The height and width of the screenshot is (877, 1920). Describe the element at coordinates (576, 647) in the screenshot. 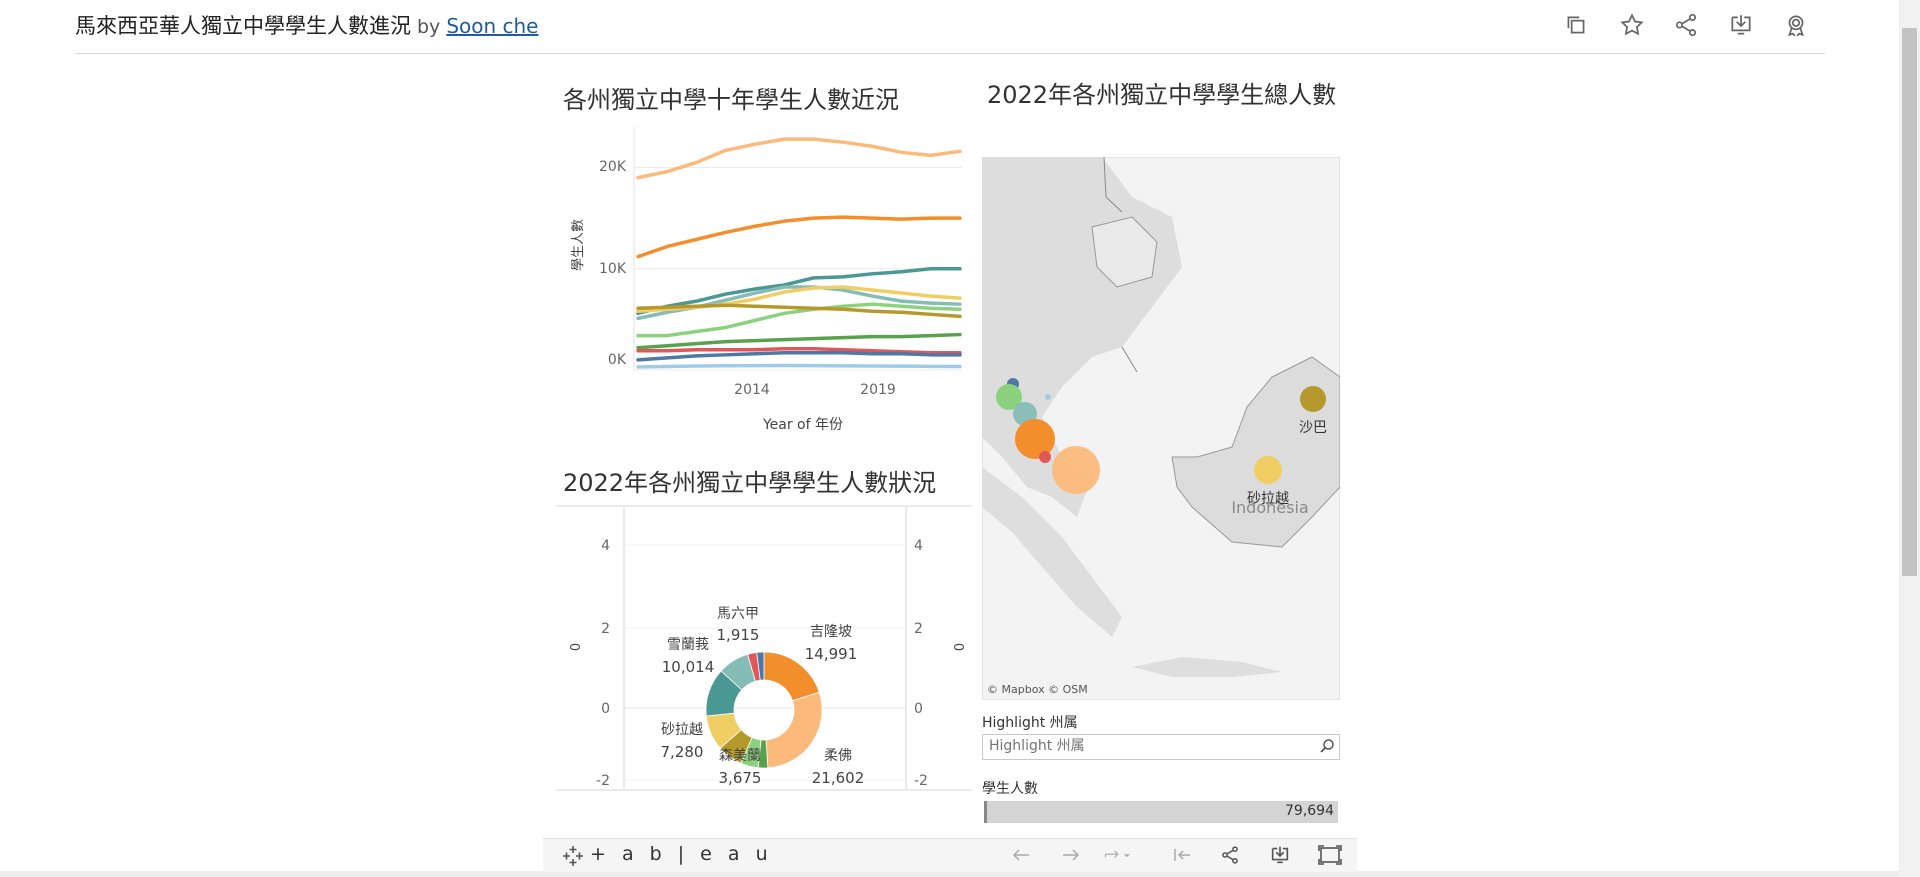

I see `left-axis-title: 0` at that location.